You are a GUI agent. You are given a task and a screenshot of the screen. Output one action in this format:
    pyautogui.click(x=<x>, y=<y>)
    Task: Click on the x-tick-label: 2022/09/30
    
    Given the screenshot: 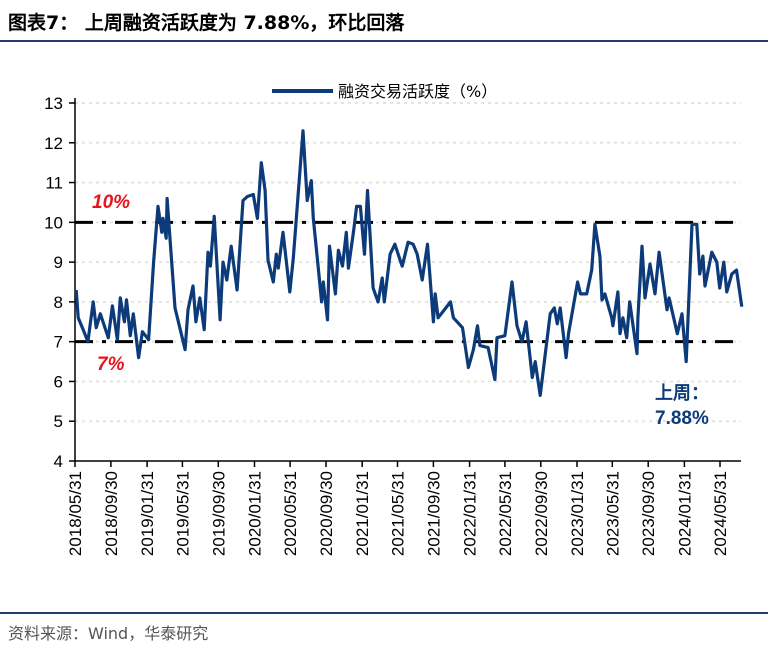 What is the action you would take?
    pyautogui.click(x=541, y=513)
    